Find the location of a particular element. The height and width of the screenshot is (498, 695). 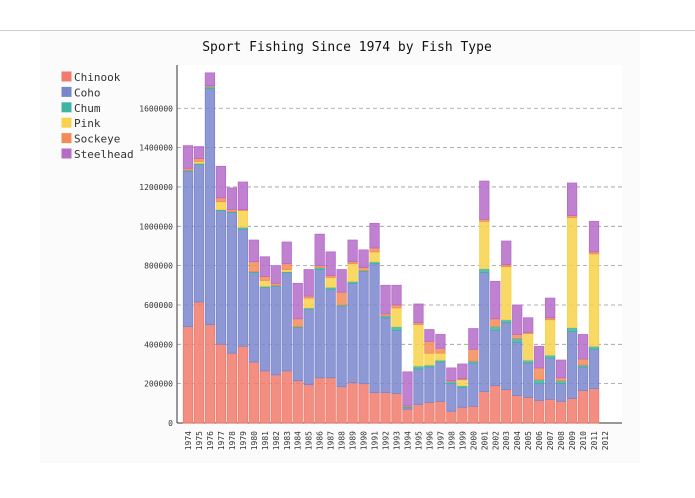

x-tick-label: 2007 is located at coordinates (550, 440).